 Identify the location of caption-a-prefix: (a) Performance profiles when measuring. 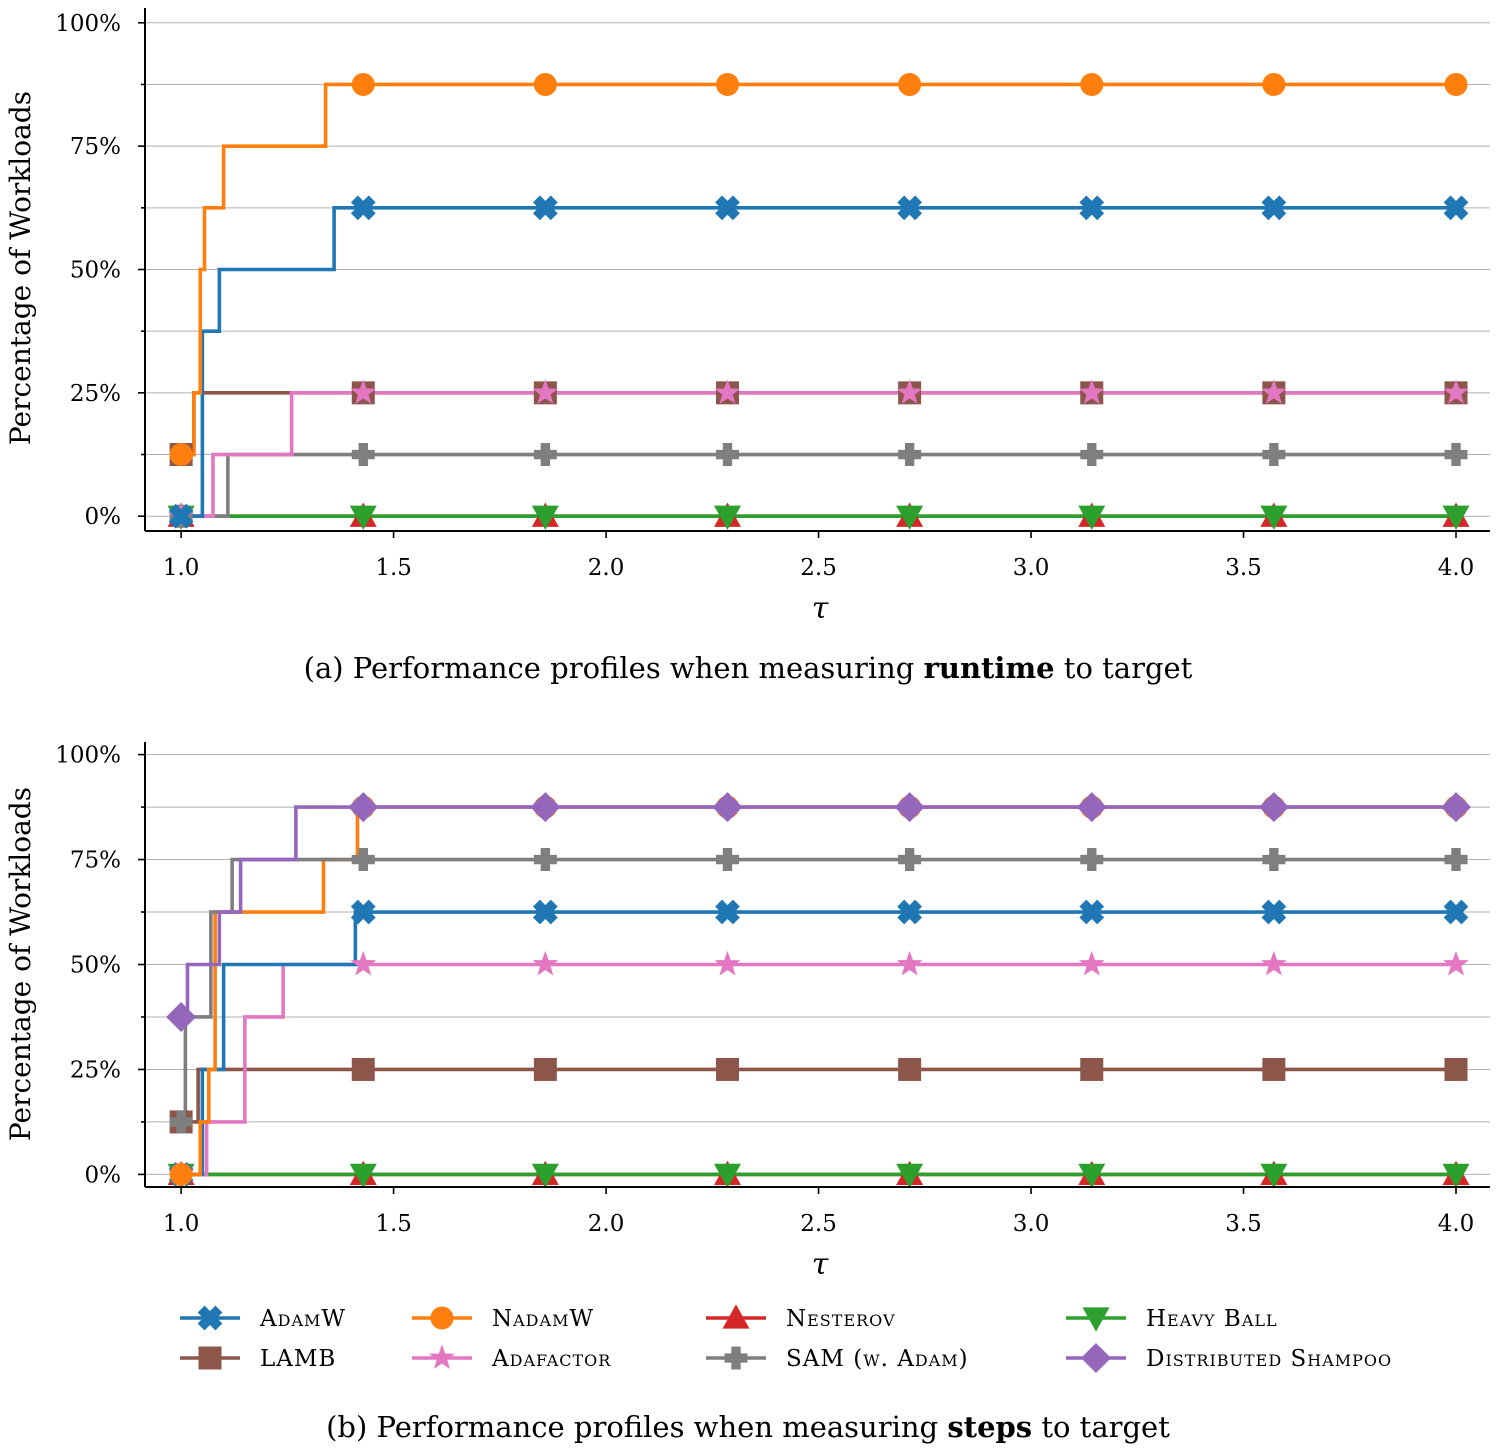
(614, 668).